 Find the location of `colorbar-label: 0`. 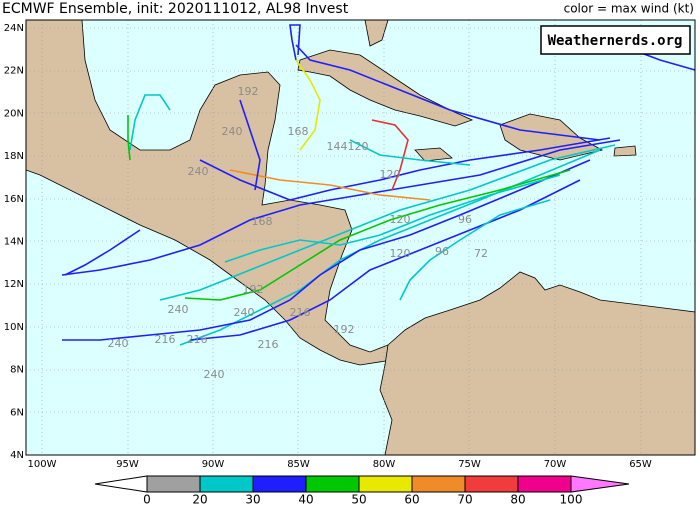

colorbar-label: 0 is located at coordinates (147, 499).